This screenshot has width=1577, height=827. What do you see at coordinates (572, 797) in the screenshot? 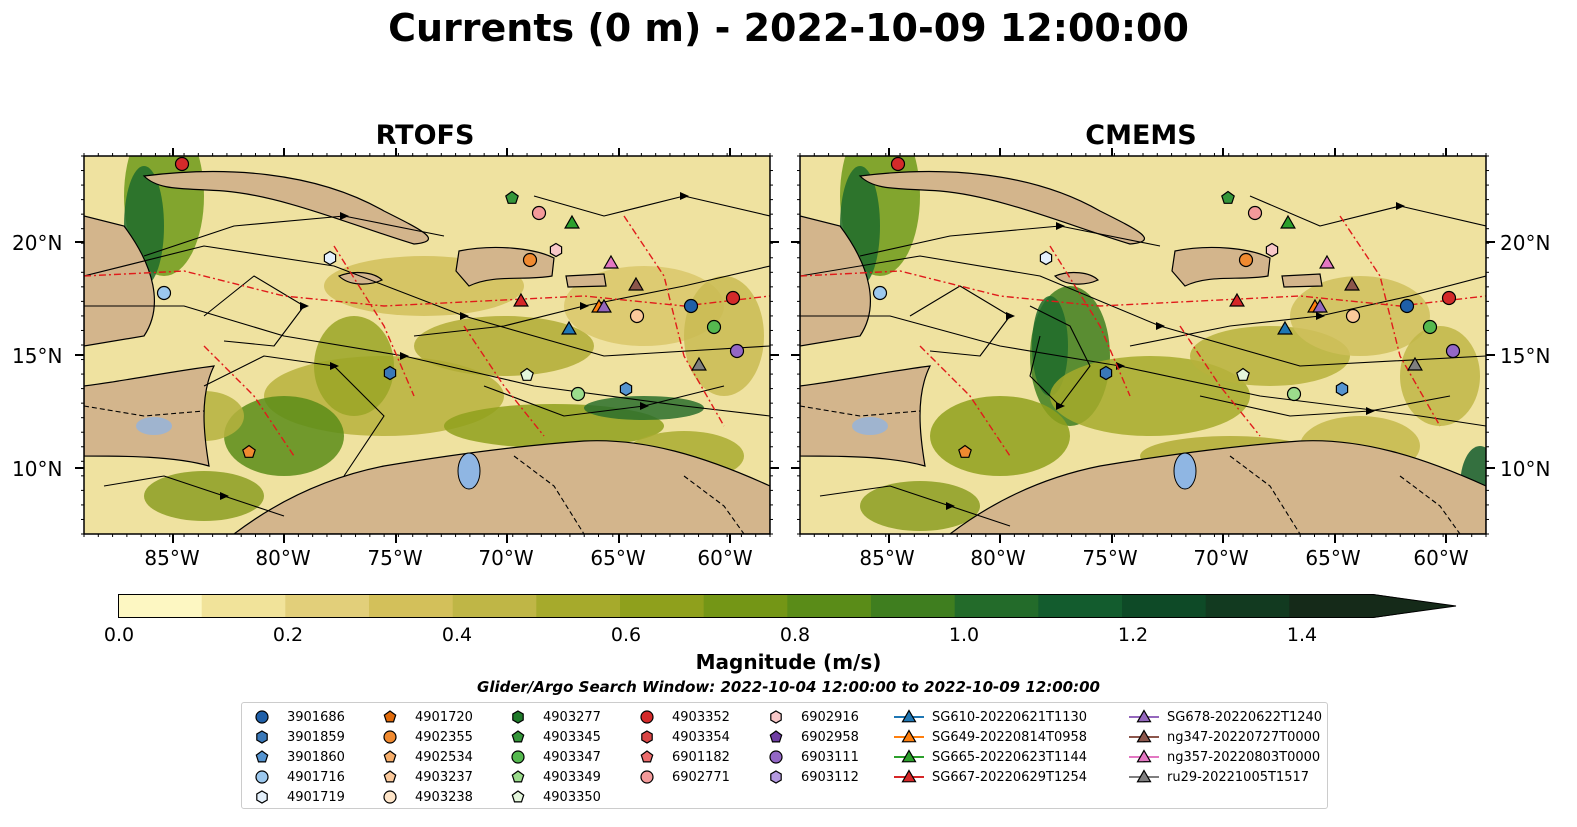
I see `legend-label: 4903350` at bounding box center [572, 797].